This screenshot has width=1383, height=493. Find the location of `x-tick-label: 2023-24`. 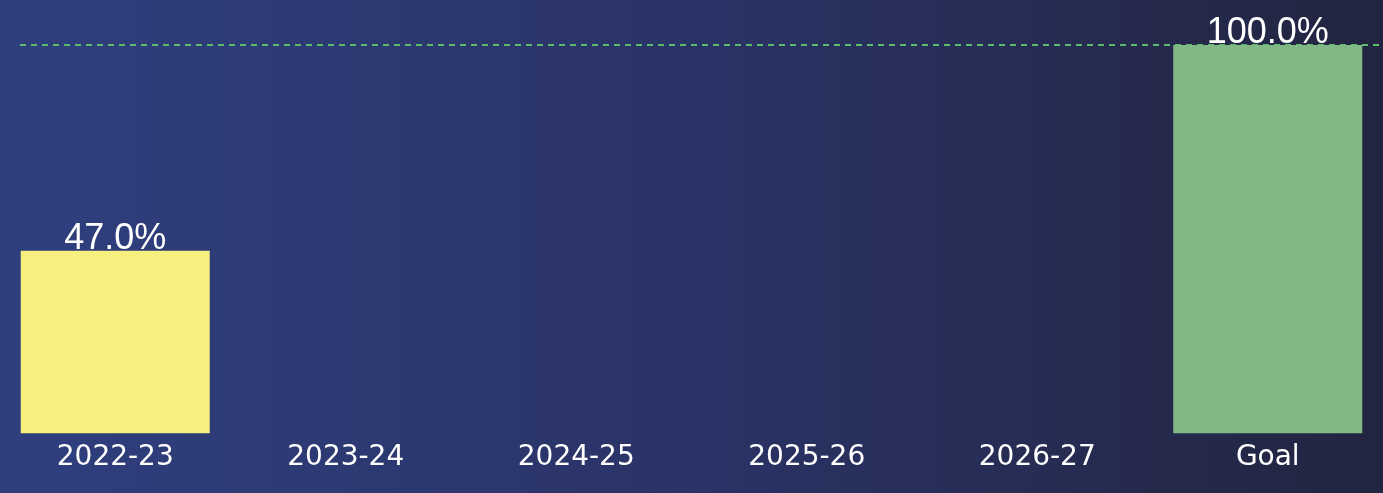

x-tick-label: 2023-24 is located at coordinates (346, 456).